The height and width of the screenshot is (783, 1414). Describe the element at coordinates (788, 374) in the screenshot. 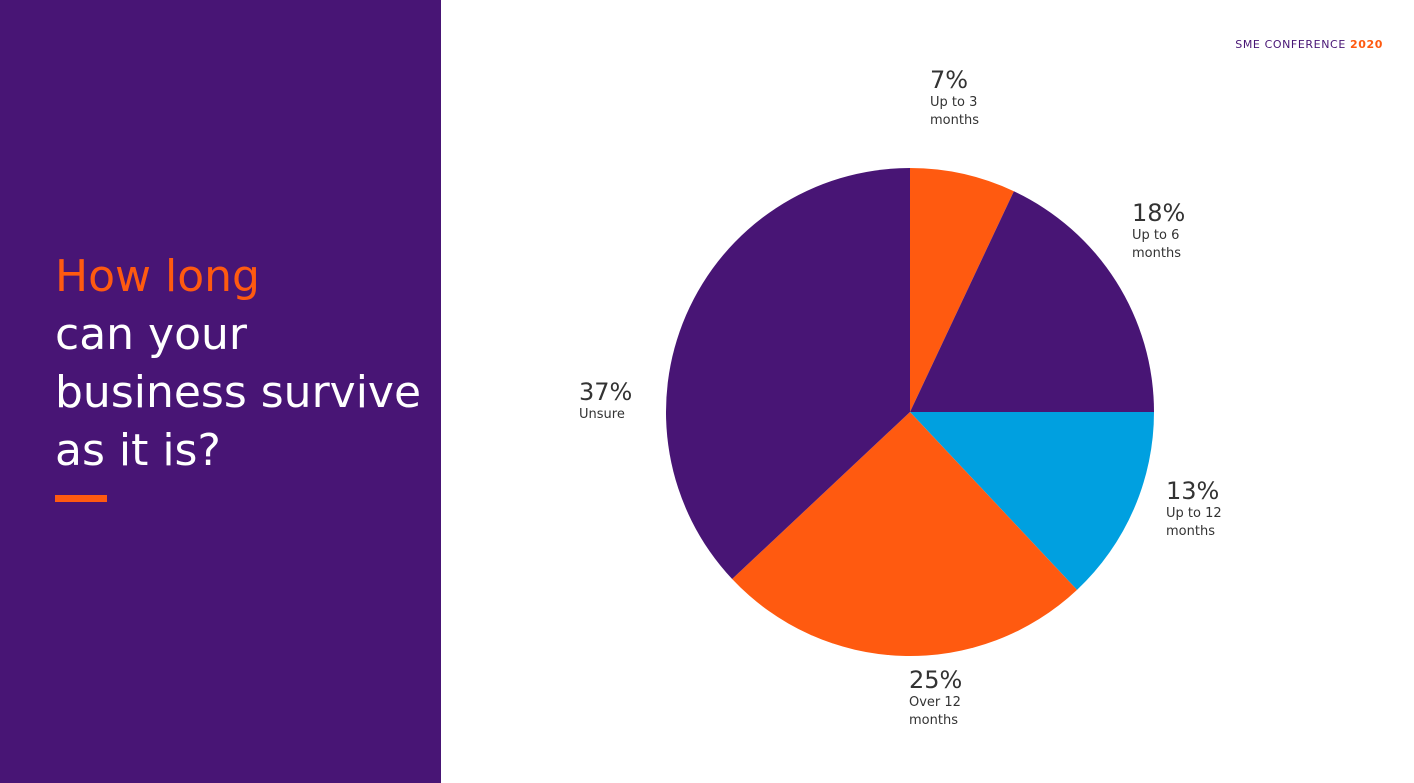

I see `pie-slice-unsure` at that location.